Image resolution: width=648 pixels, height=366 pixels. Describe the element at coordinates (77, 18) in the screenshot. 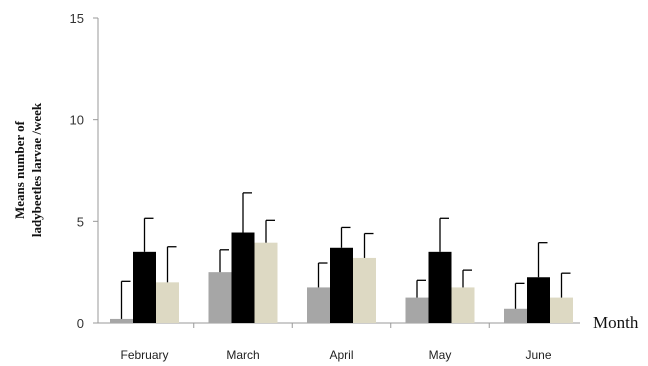

I see `y-tick-label: 15` at that location.